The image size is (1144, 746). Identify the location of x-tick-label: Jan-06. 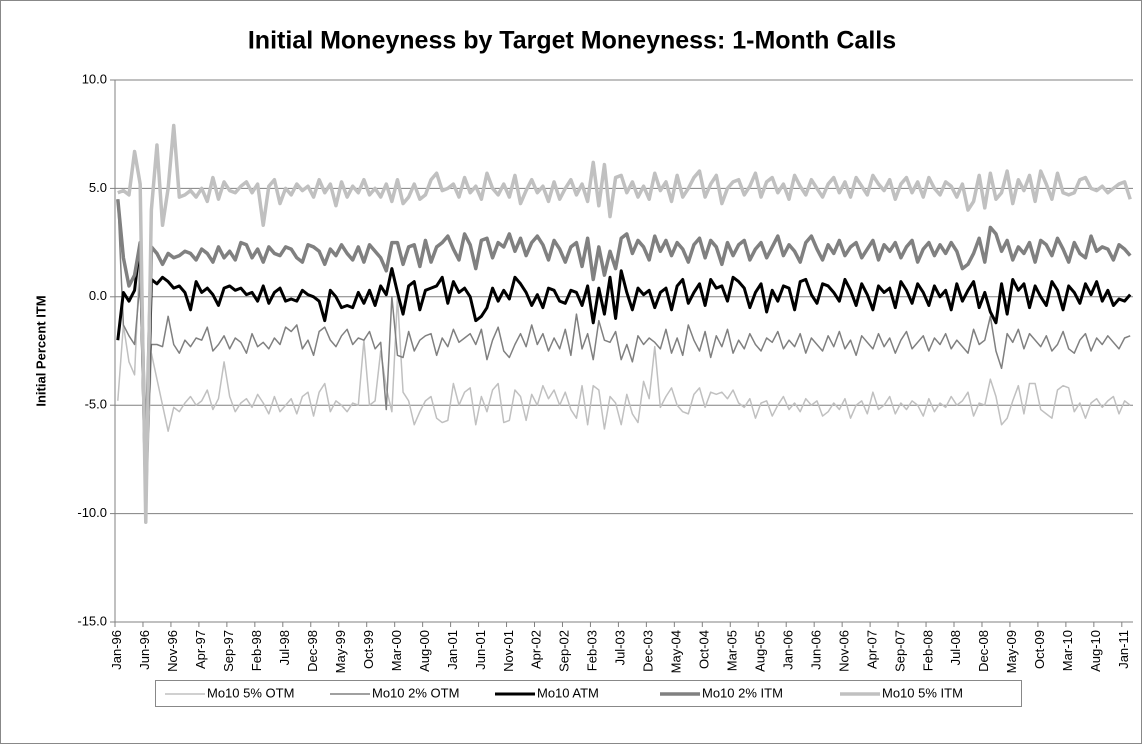
(787, 650).